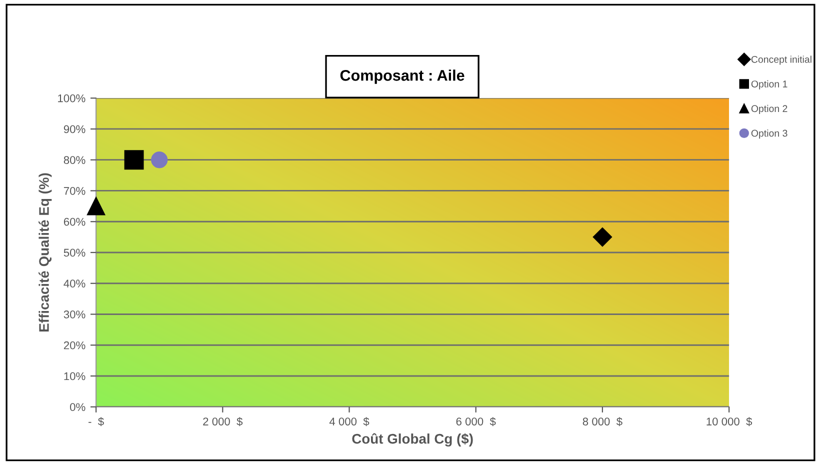 The image size is (821, 465). Describe the element at coordinates (769, 85) in the screenshot. I see `legend-label: Option 1` at that location.